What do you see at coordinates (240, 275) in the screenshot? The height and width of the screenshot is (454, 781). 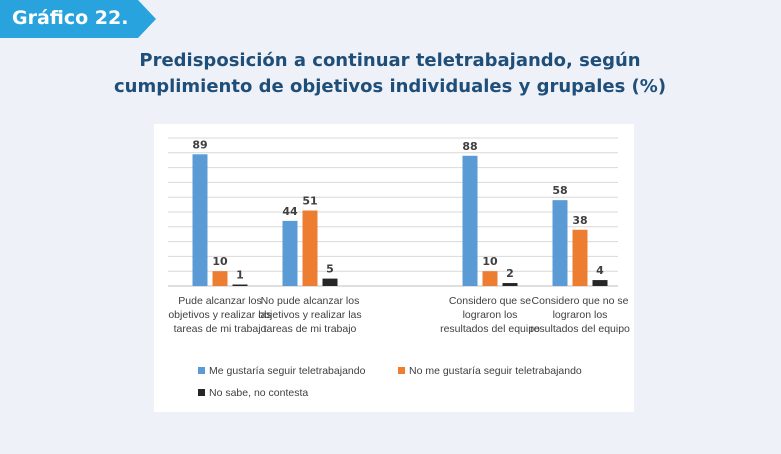 I see `data-label-series-3-cat-1: 1` at bounding box center [240, 275].